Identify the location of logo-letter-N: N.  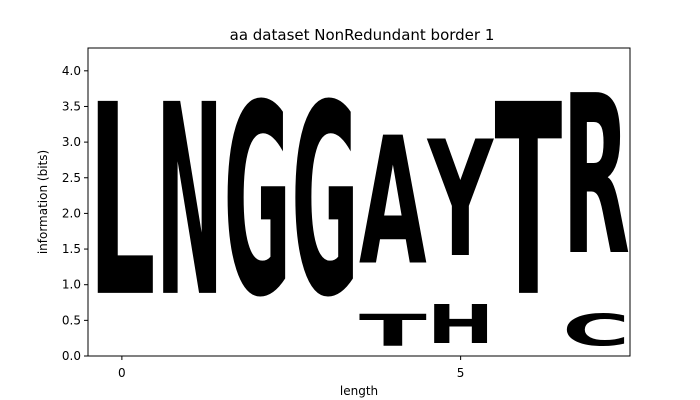
(190, 201).